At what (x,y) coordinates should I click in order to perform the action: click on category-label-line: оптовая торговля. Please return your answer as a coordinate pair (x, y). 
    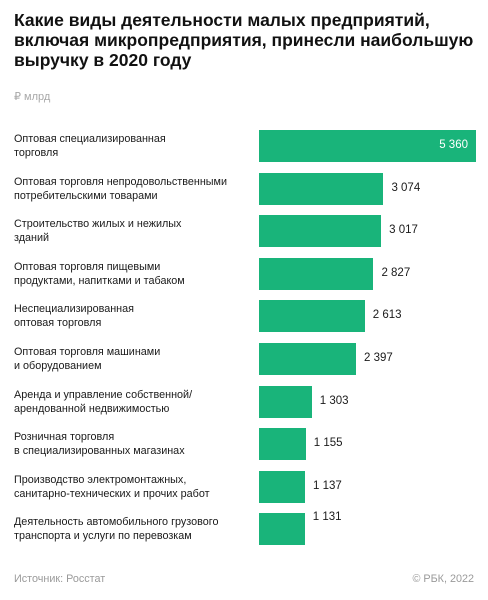
    Looking at the image, I should click on (58, 323).